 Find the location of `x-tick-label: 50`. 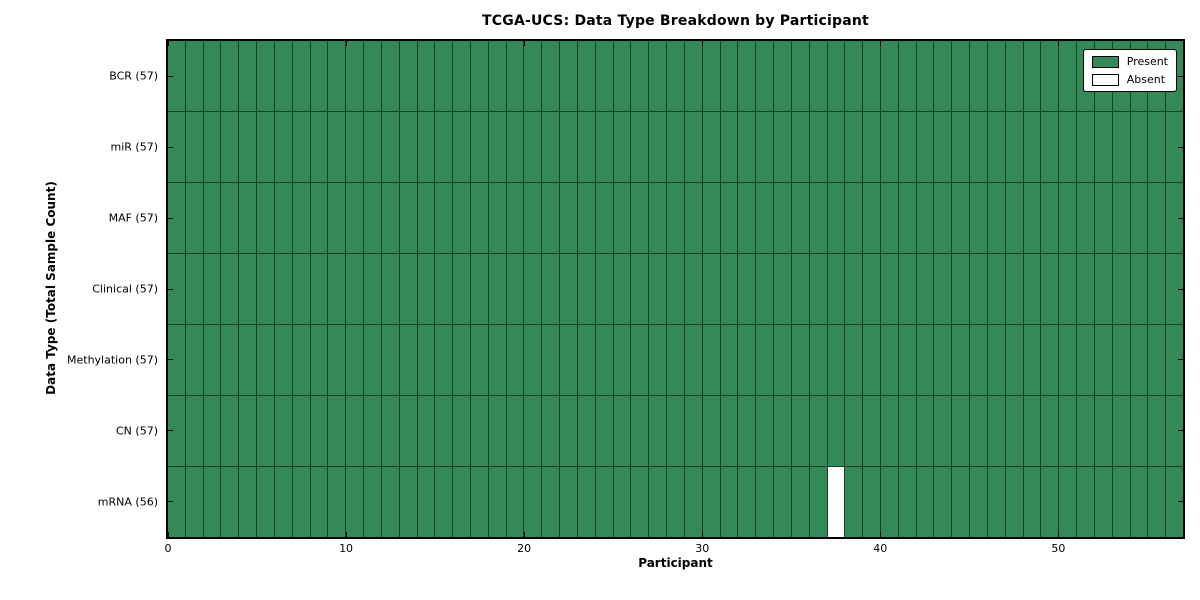

x-tick-label: 50 is located at coordinates (1058, 548).